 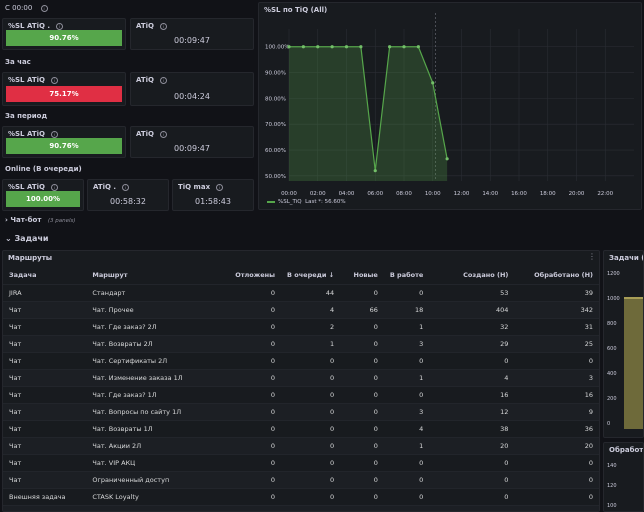 I want to click on axis-tick-label: 400, so click(x=612, y=374).